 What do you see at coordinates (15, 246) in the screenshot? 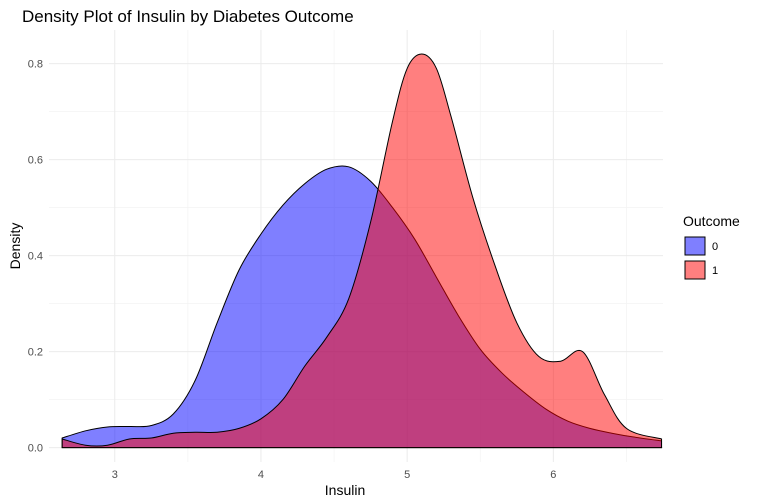
I see `y-axis-title: Density` at bounding box center [15, 246].